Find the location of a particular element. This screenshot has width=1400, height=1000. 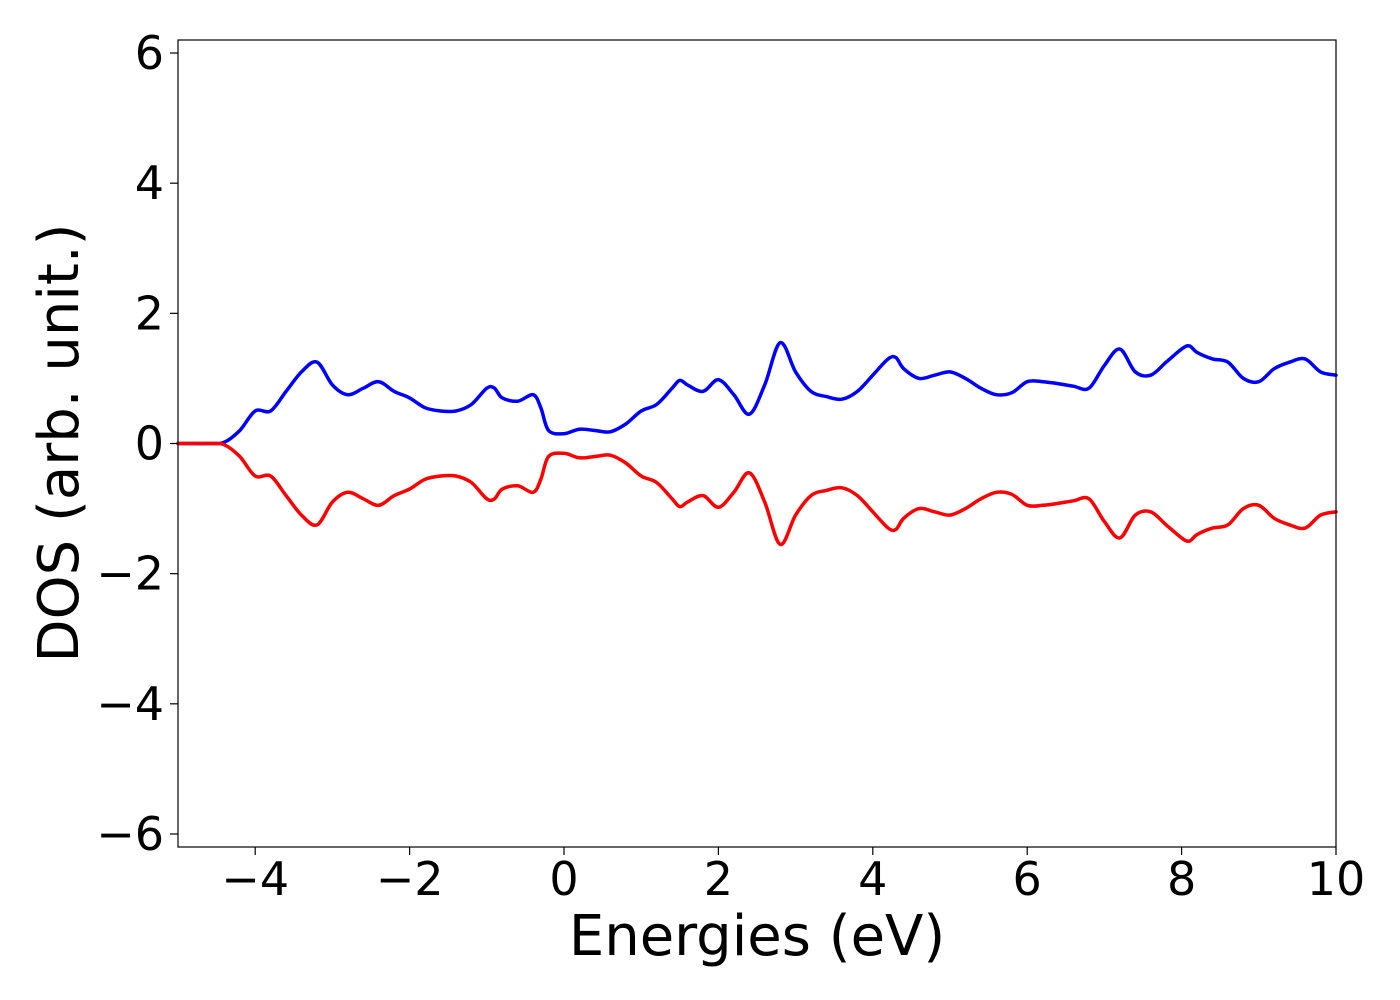

y-tick-label: 2 is located at coordinates (149, 313).